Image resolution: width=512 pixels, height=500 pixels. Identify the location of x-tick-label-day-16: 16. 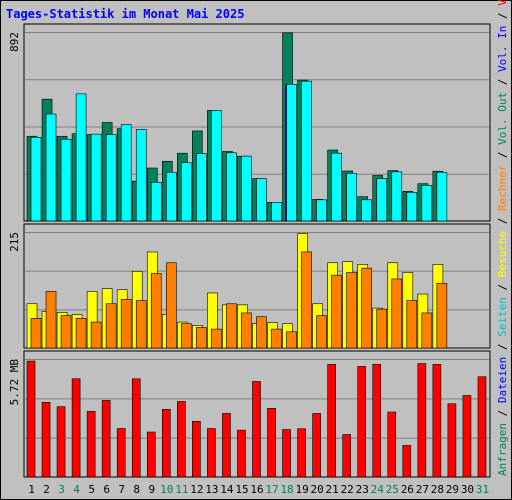
(256, 489).